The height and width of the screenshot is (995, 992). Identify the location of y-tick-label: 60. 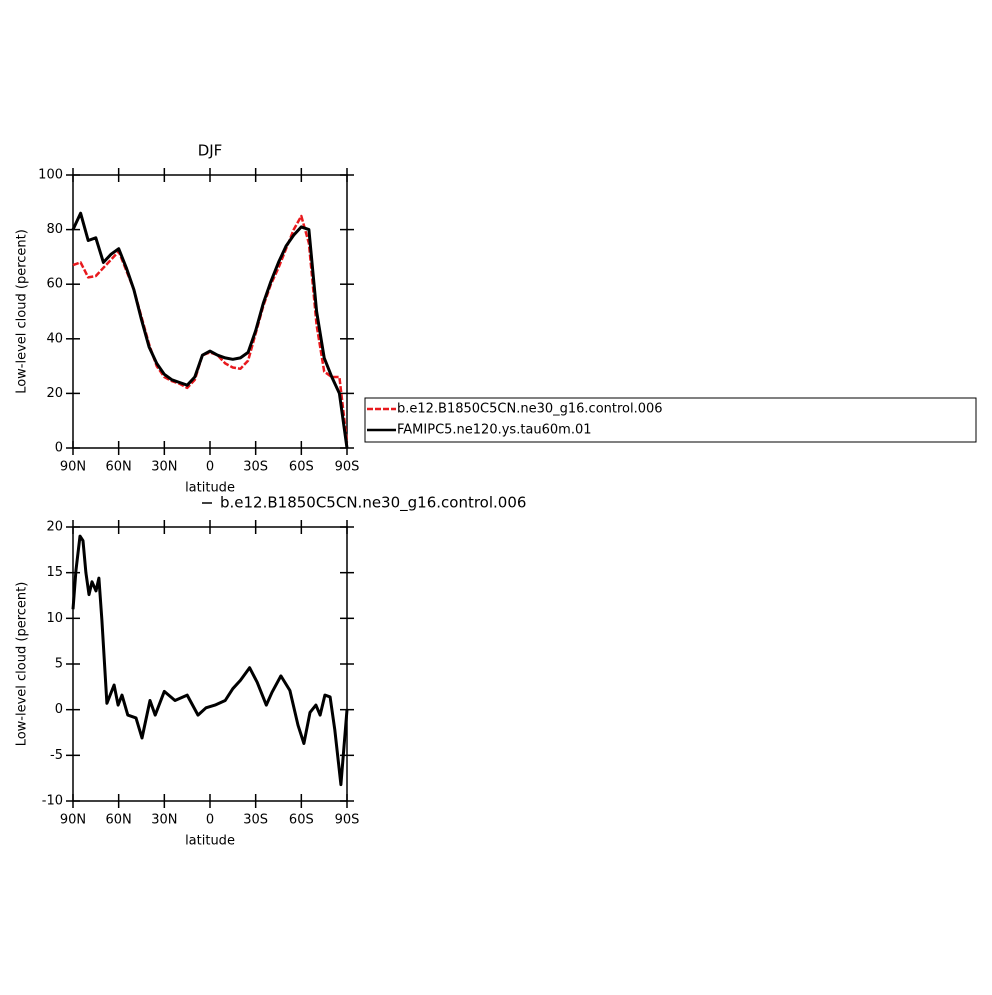
(54, 284).